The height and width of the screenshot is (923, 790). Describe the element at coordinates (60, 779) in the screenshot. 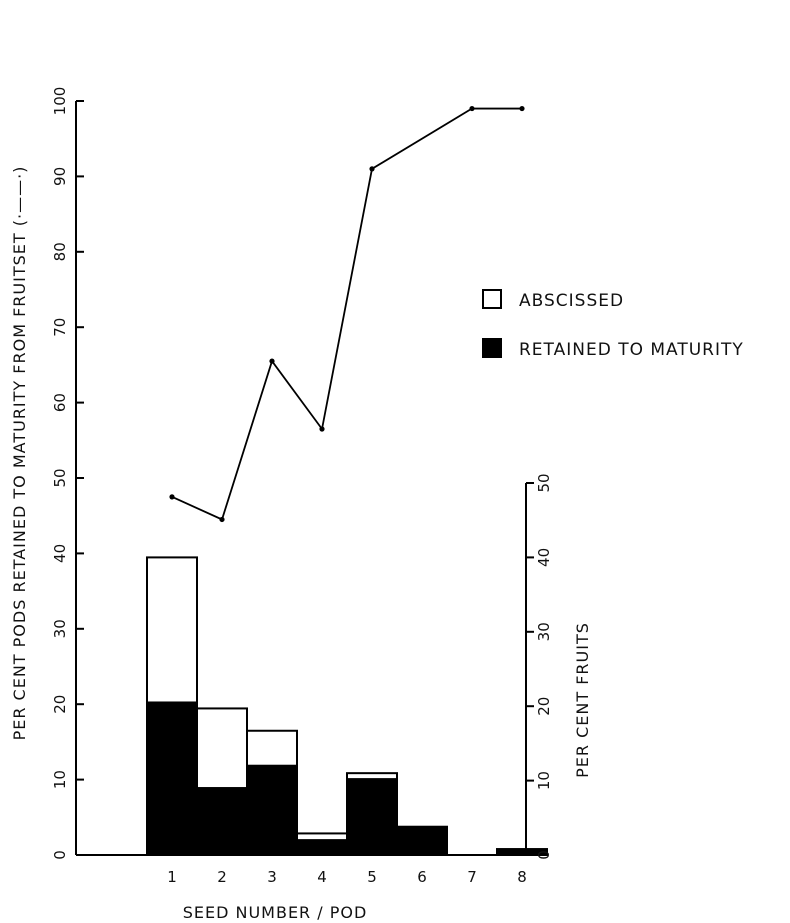

I see `left-y-tick-label: 10` at that location.